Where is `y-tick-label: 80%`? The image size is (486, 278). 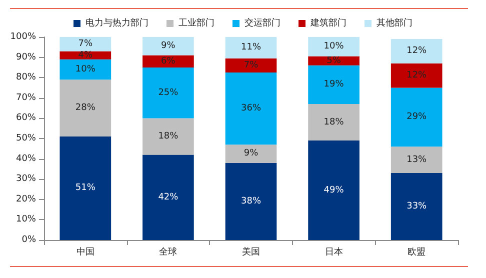 y-tick-label: 80% is located at coordinates (26, 77).